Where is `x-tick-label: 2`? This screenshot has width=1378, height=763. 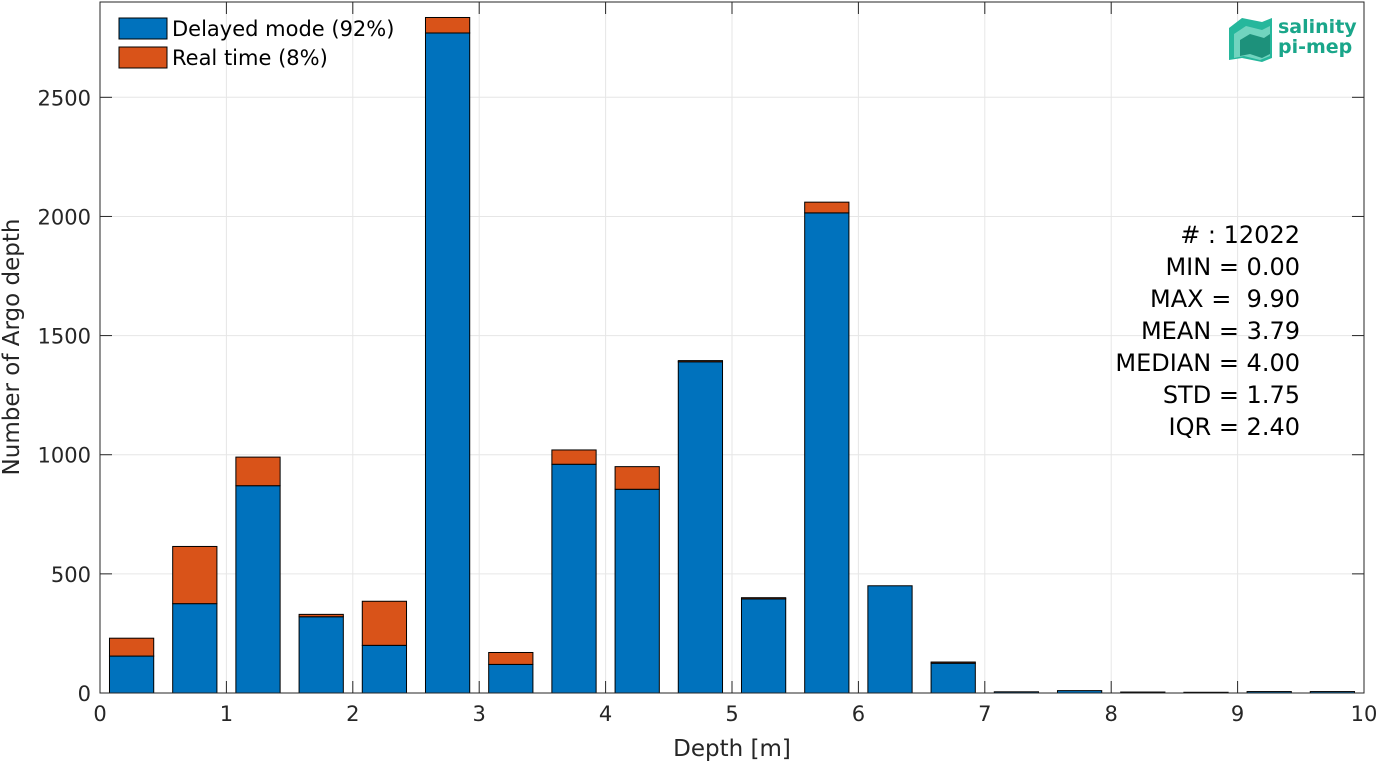 x-tick-label: 2 is located at coordinates (352, 714).